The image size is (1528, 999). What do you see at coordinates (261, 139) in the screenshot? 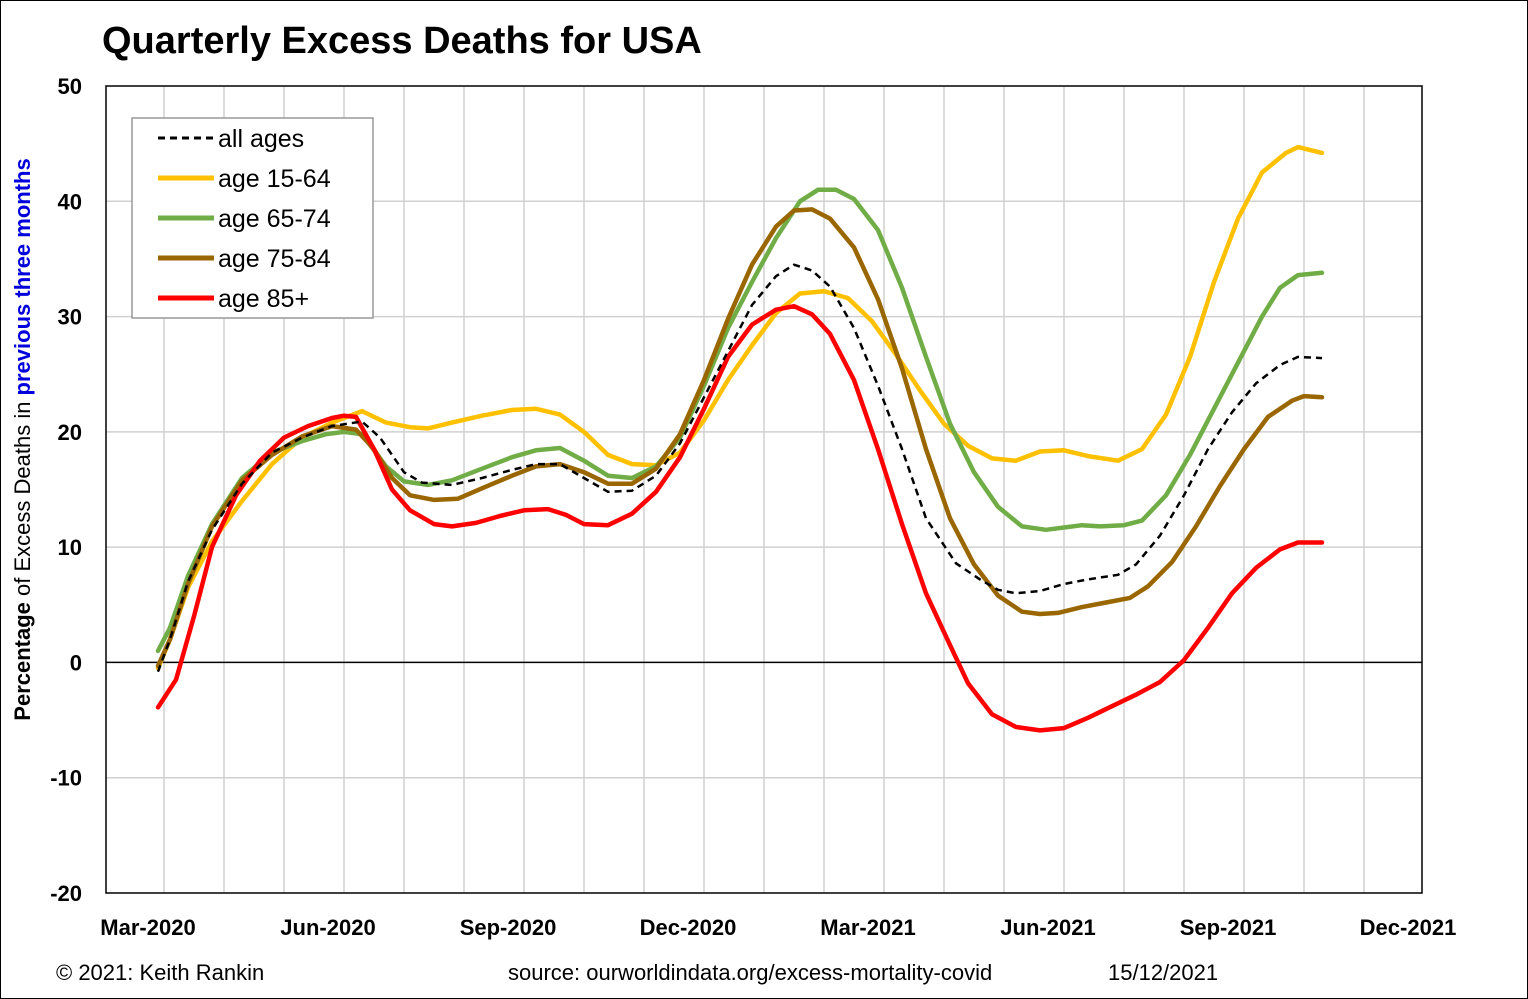
I see `legend-label: all ages` at bounding box center [261, 139].